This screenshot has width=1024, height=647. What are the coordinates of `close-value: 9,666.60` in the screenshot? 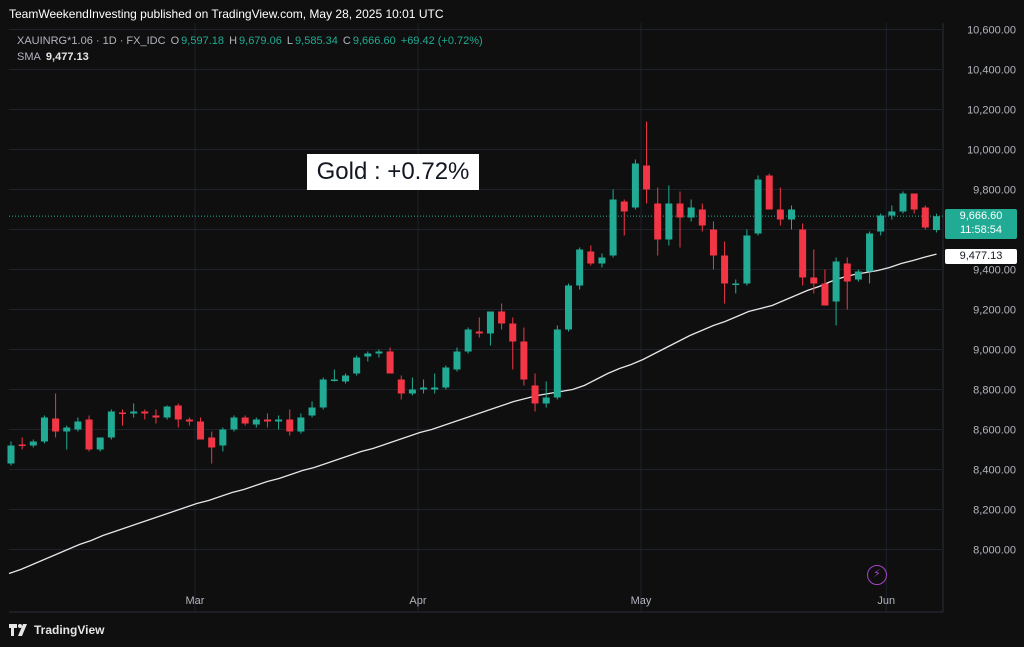 It's located at (374, 41).